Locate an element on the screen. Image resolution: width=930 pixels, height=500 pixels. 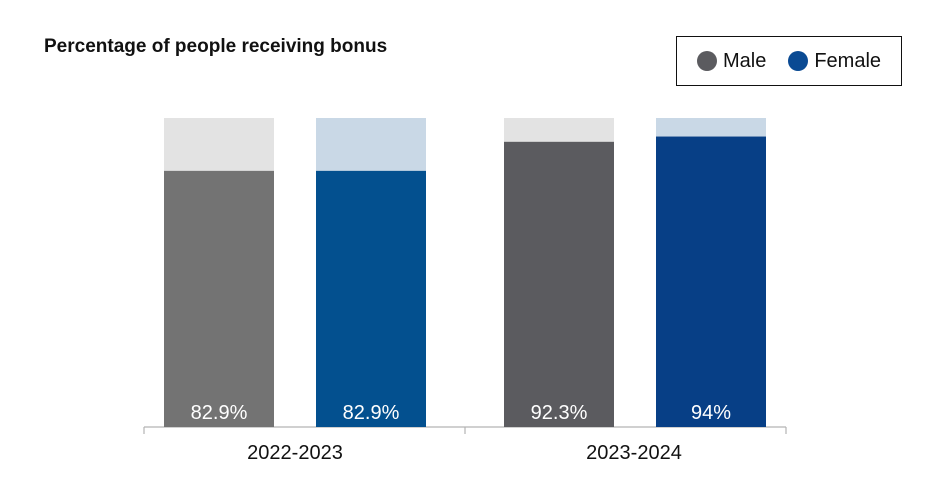
x-tick-label-2022-2023: 2022-2023 is located at coordinates (295, 453).